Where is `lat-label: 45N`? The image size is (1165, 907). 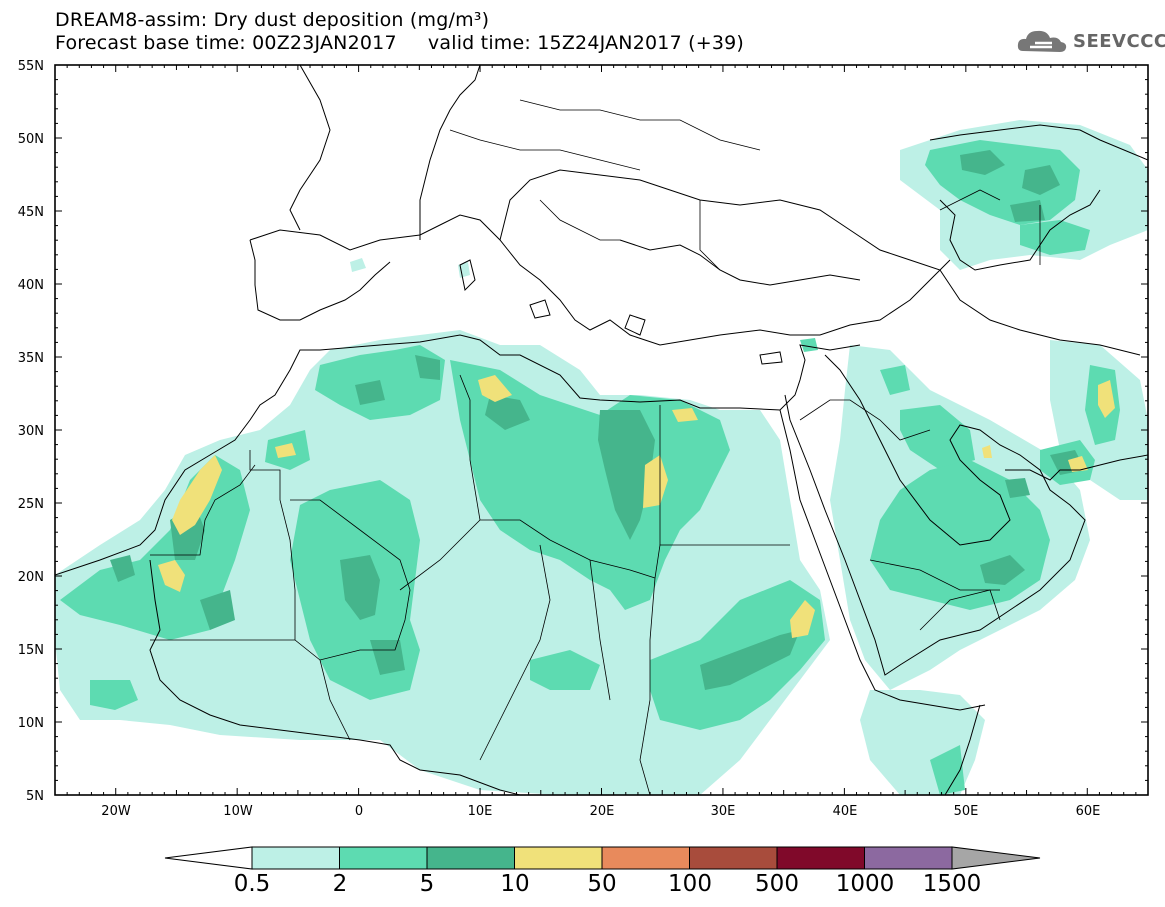
lat-label: 45N is located at coordinates (31, 212).